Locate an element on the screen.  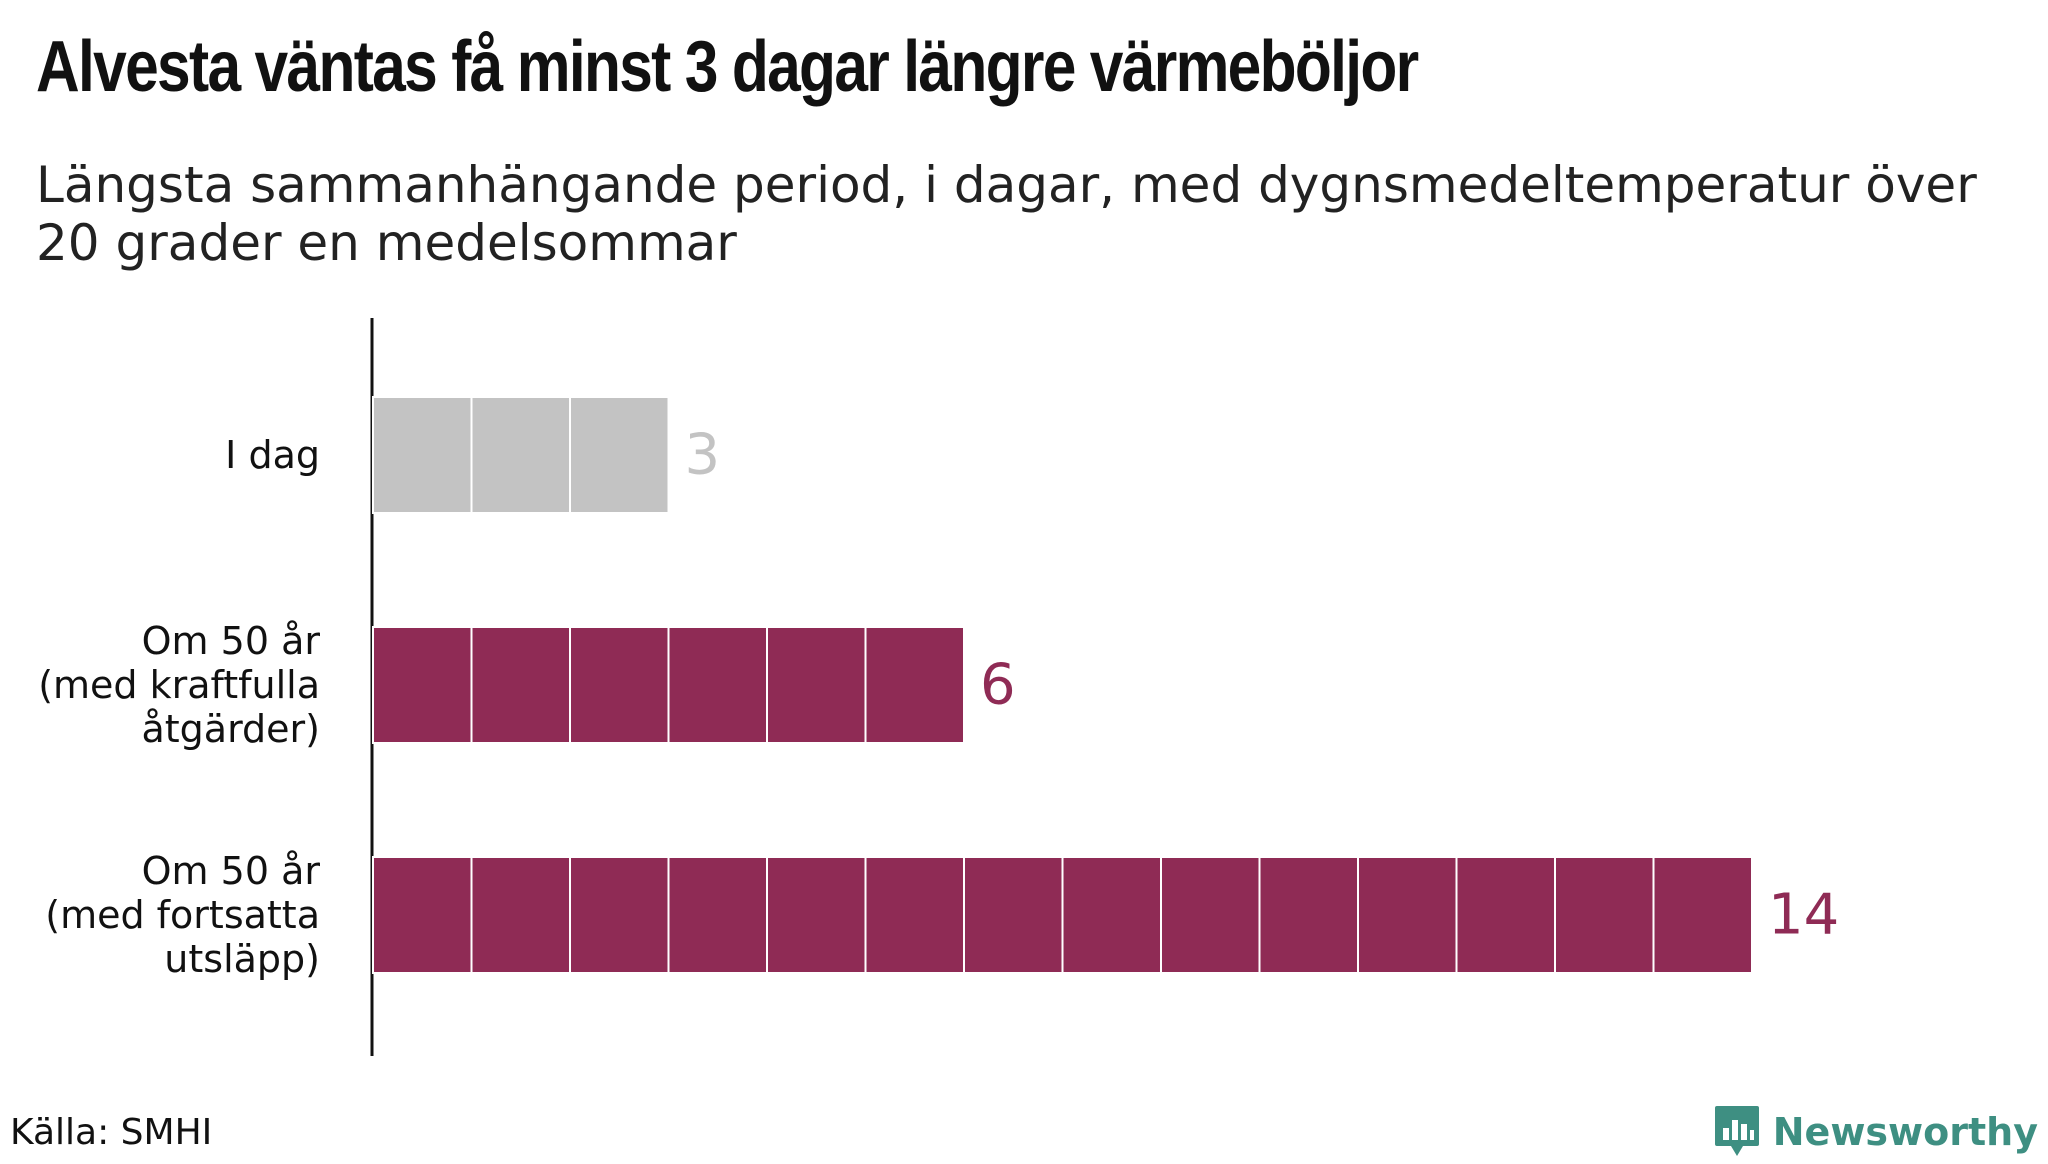
brand-logo: Newsworthy is located at coordinates (1875, 1132).